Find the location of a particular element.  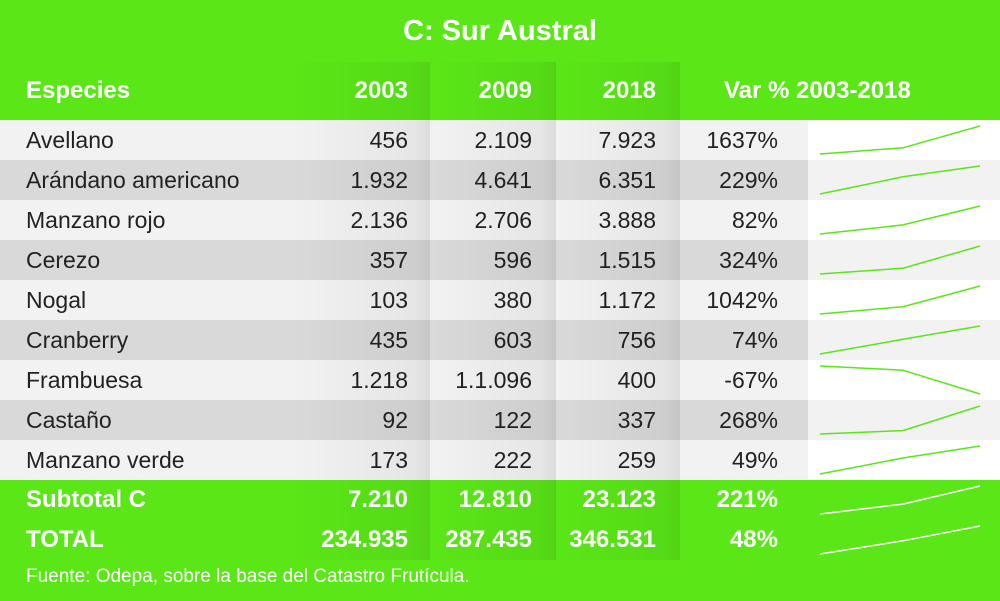

cell-v2009: 2.109 is located at coordinates (503, 140).